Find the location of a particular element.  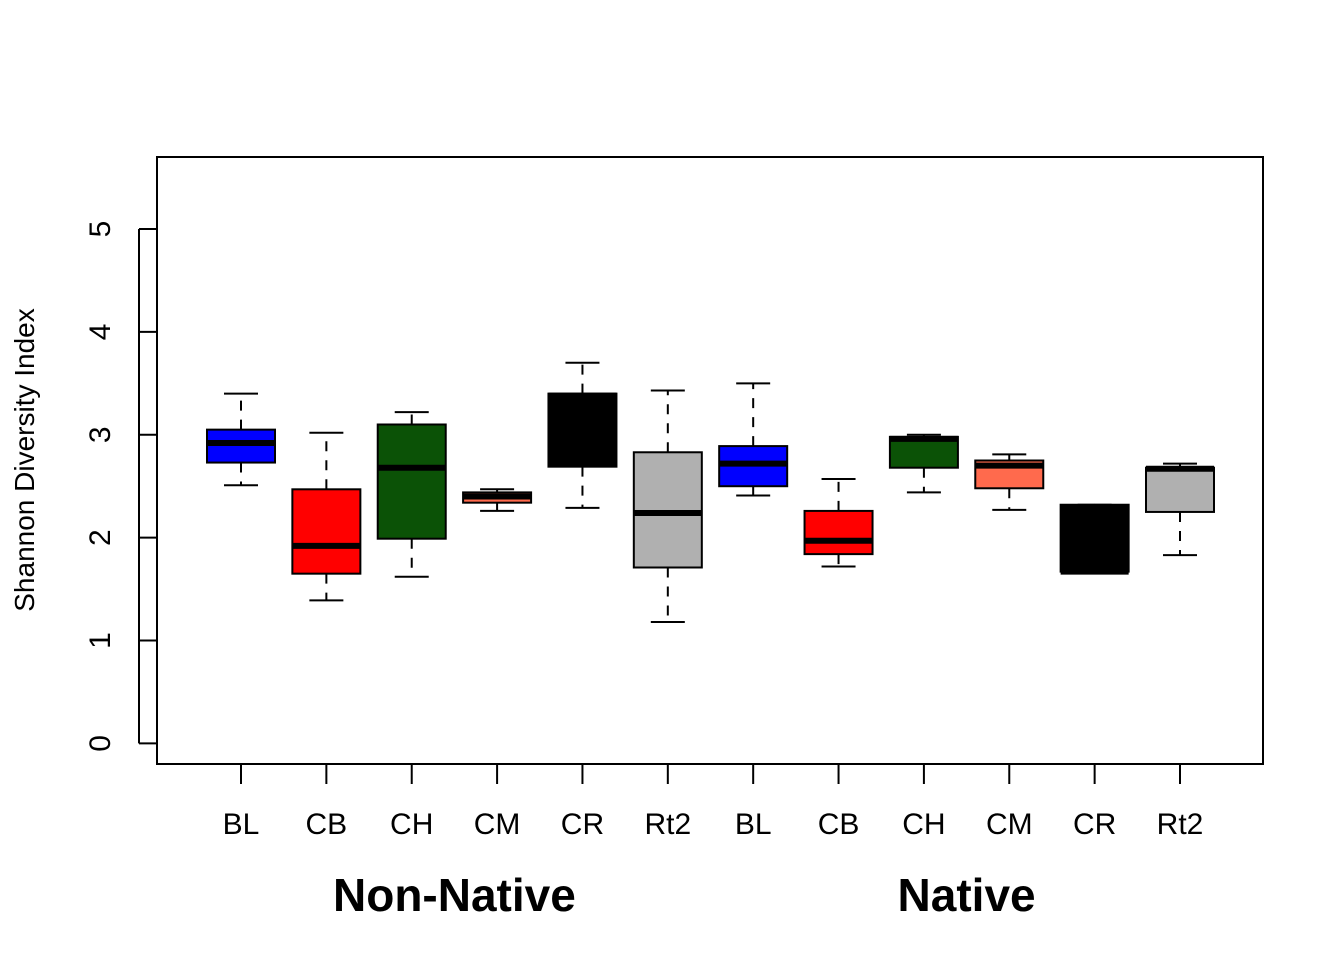

box-non-native-bl is located at coordinates (241, 439).